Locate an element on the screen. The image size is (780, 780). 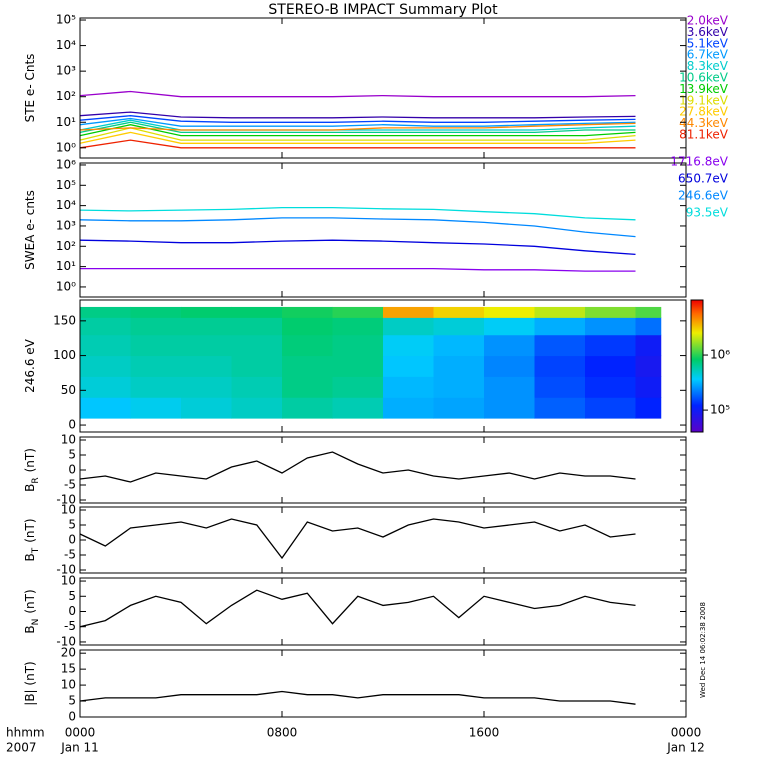
legend-entry: 19.1keV is located at coordinates (704, 100).